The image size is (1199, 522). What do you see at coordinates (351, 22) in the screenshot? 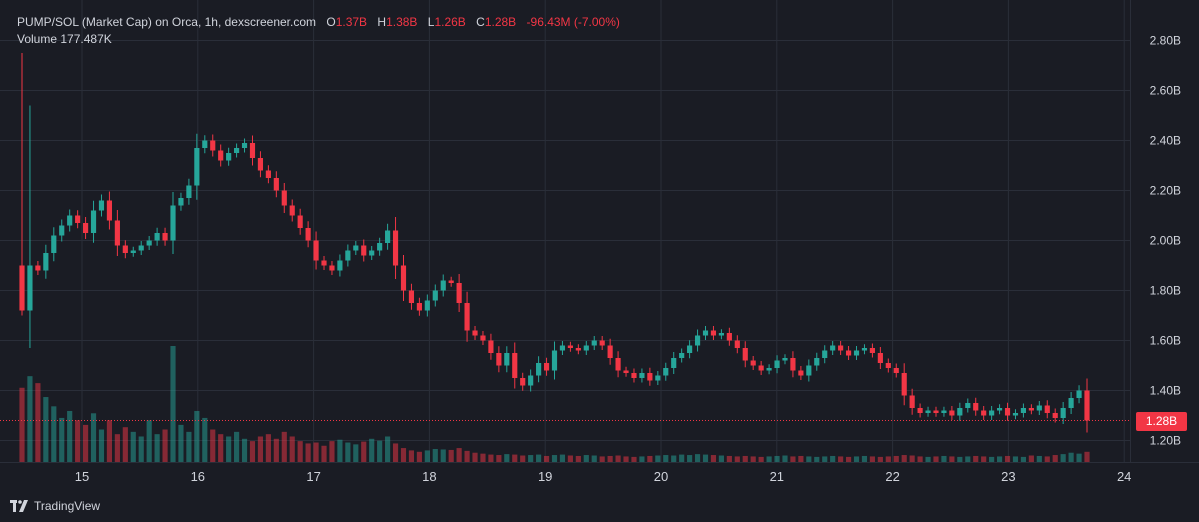
I see `open-value: 1.37B` at bounding box center [351, 22].